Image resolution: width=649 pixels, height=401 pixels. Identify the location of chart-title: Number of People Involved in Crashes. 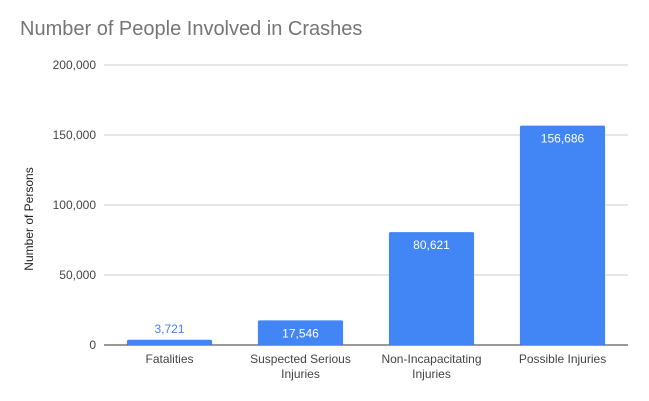
(191, 29).